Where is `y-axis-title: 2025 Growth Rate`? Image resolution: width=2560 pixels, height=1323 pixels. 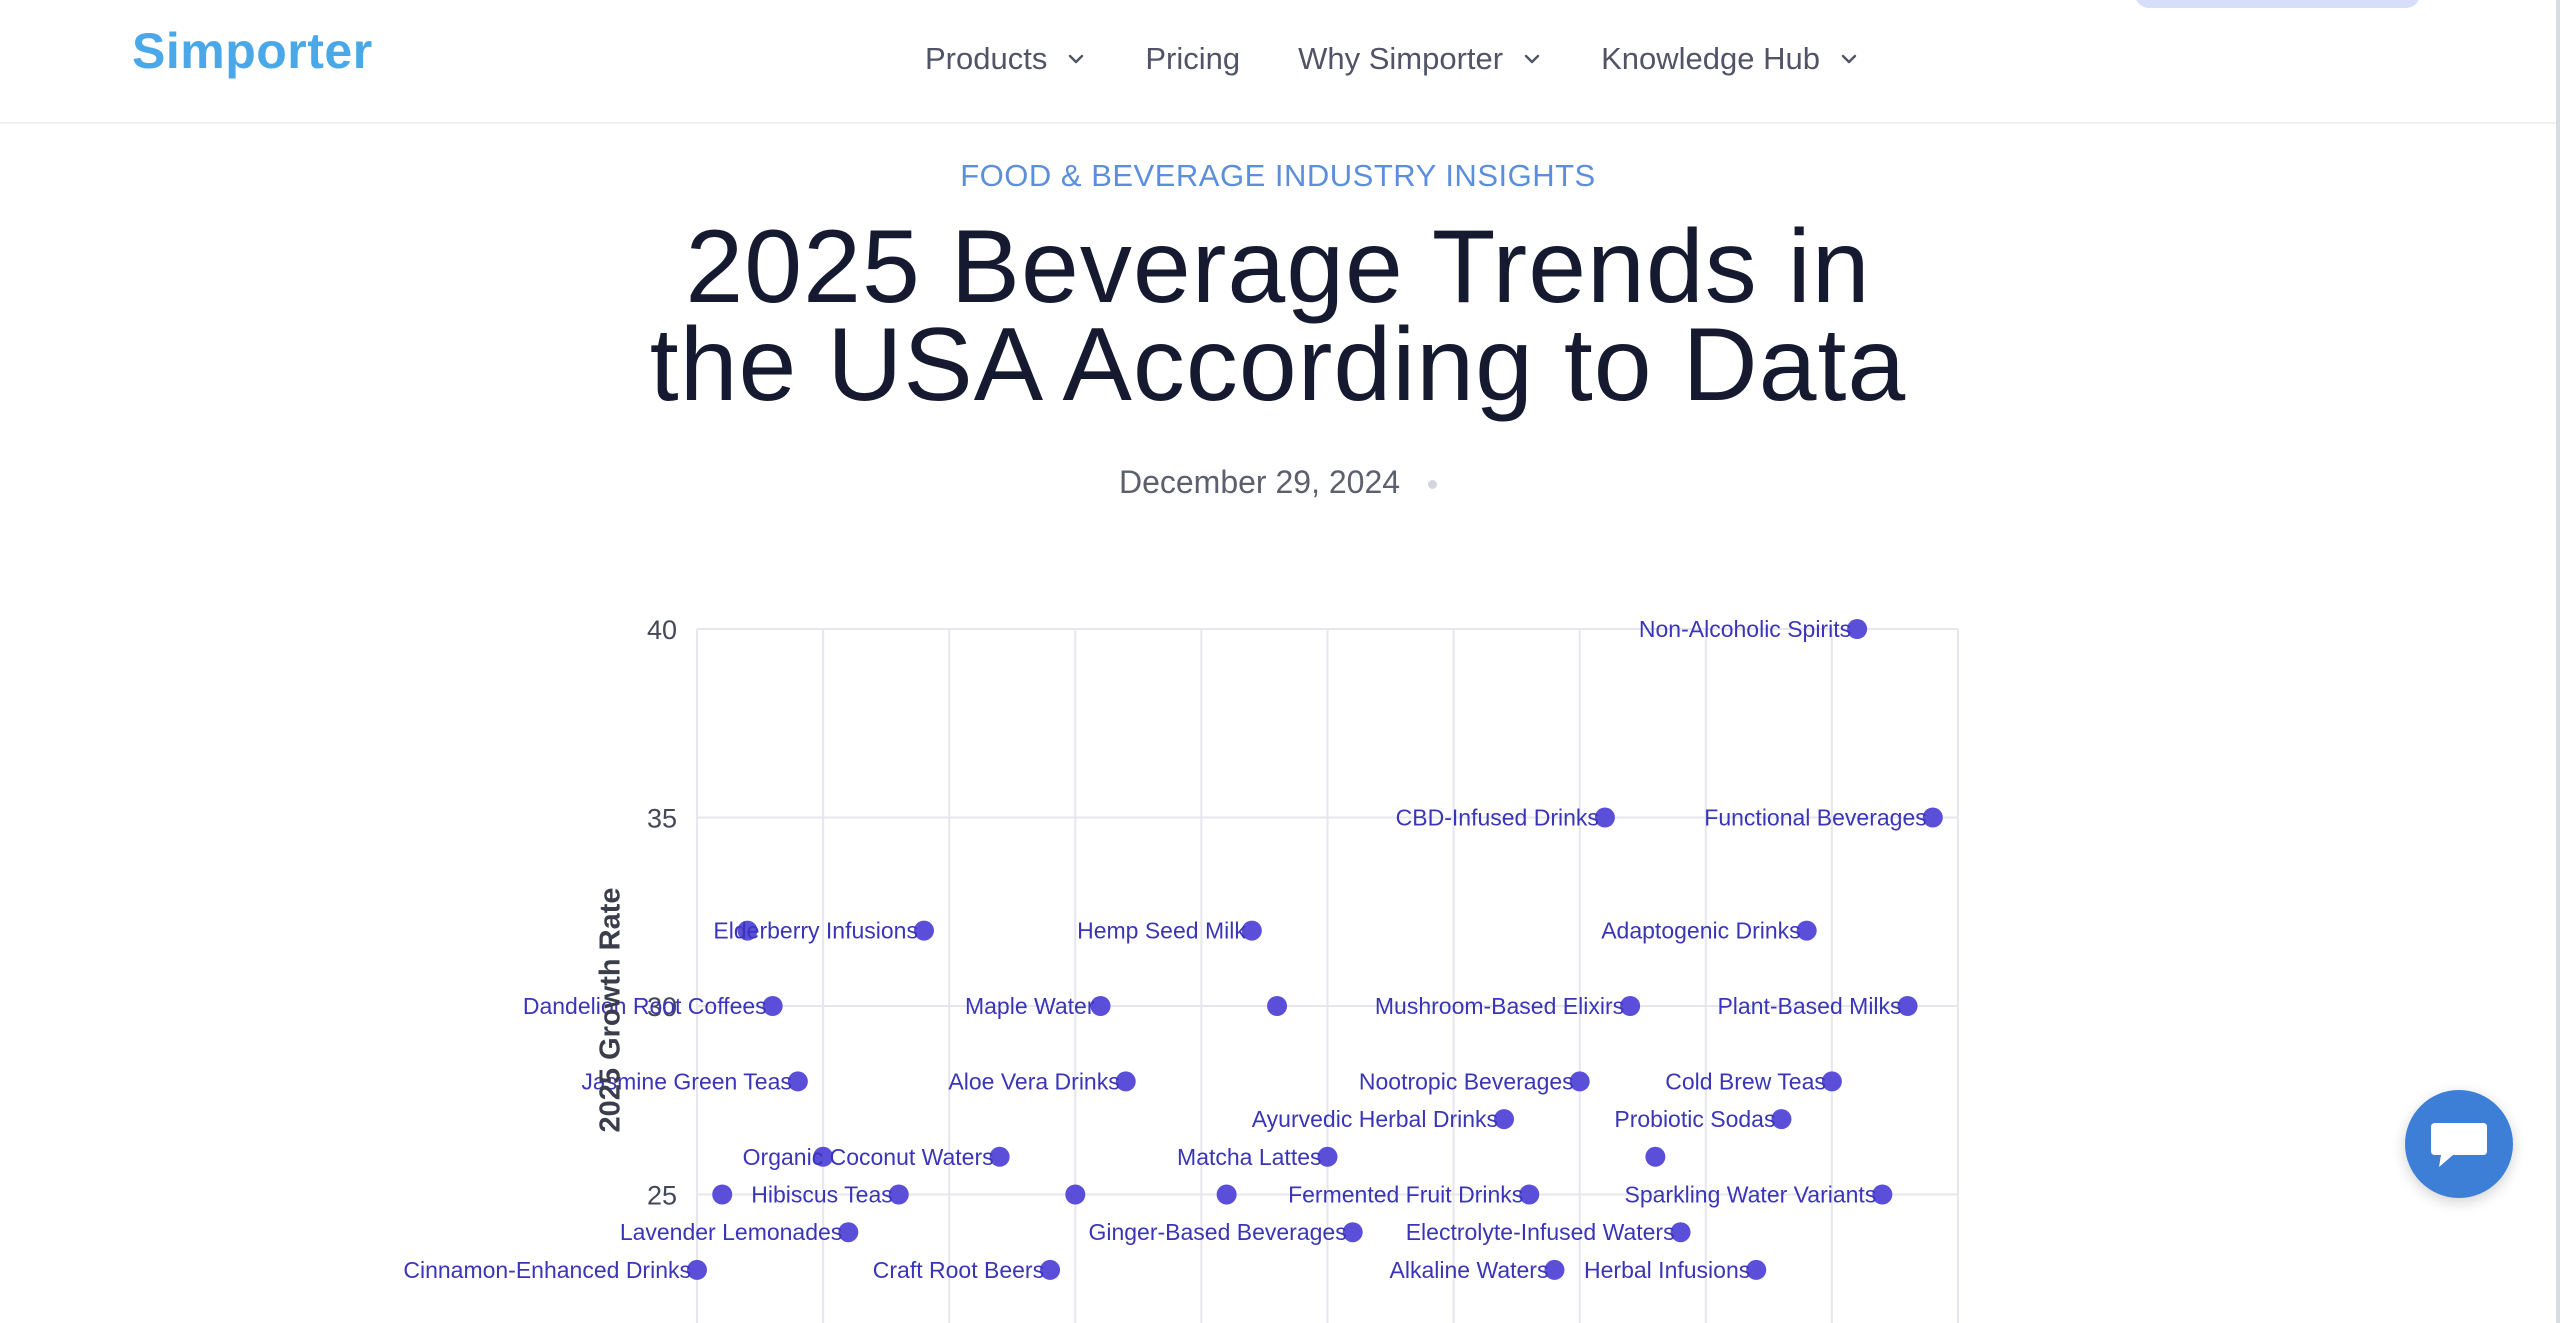
y-axis-title: 2025 Growth Rate is located at coordinates (610, 1010).